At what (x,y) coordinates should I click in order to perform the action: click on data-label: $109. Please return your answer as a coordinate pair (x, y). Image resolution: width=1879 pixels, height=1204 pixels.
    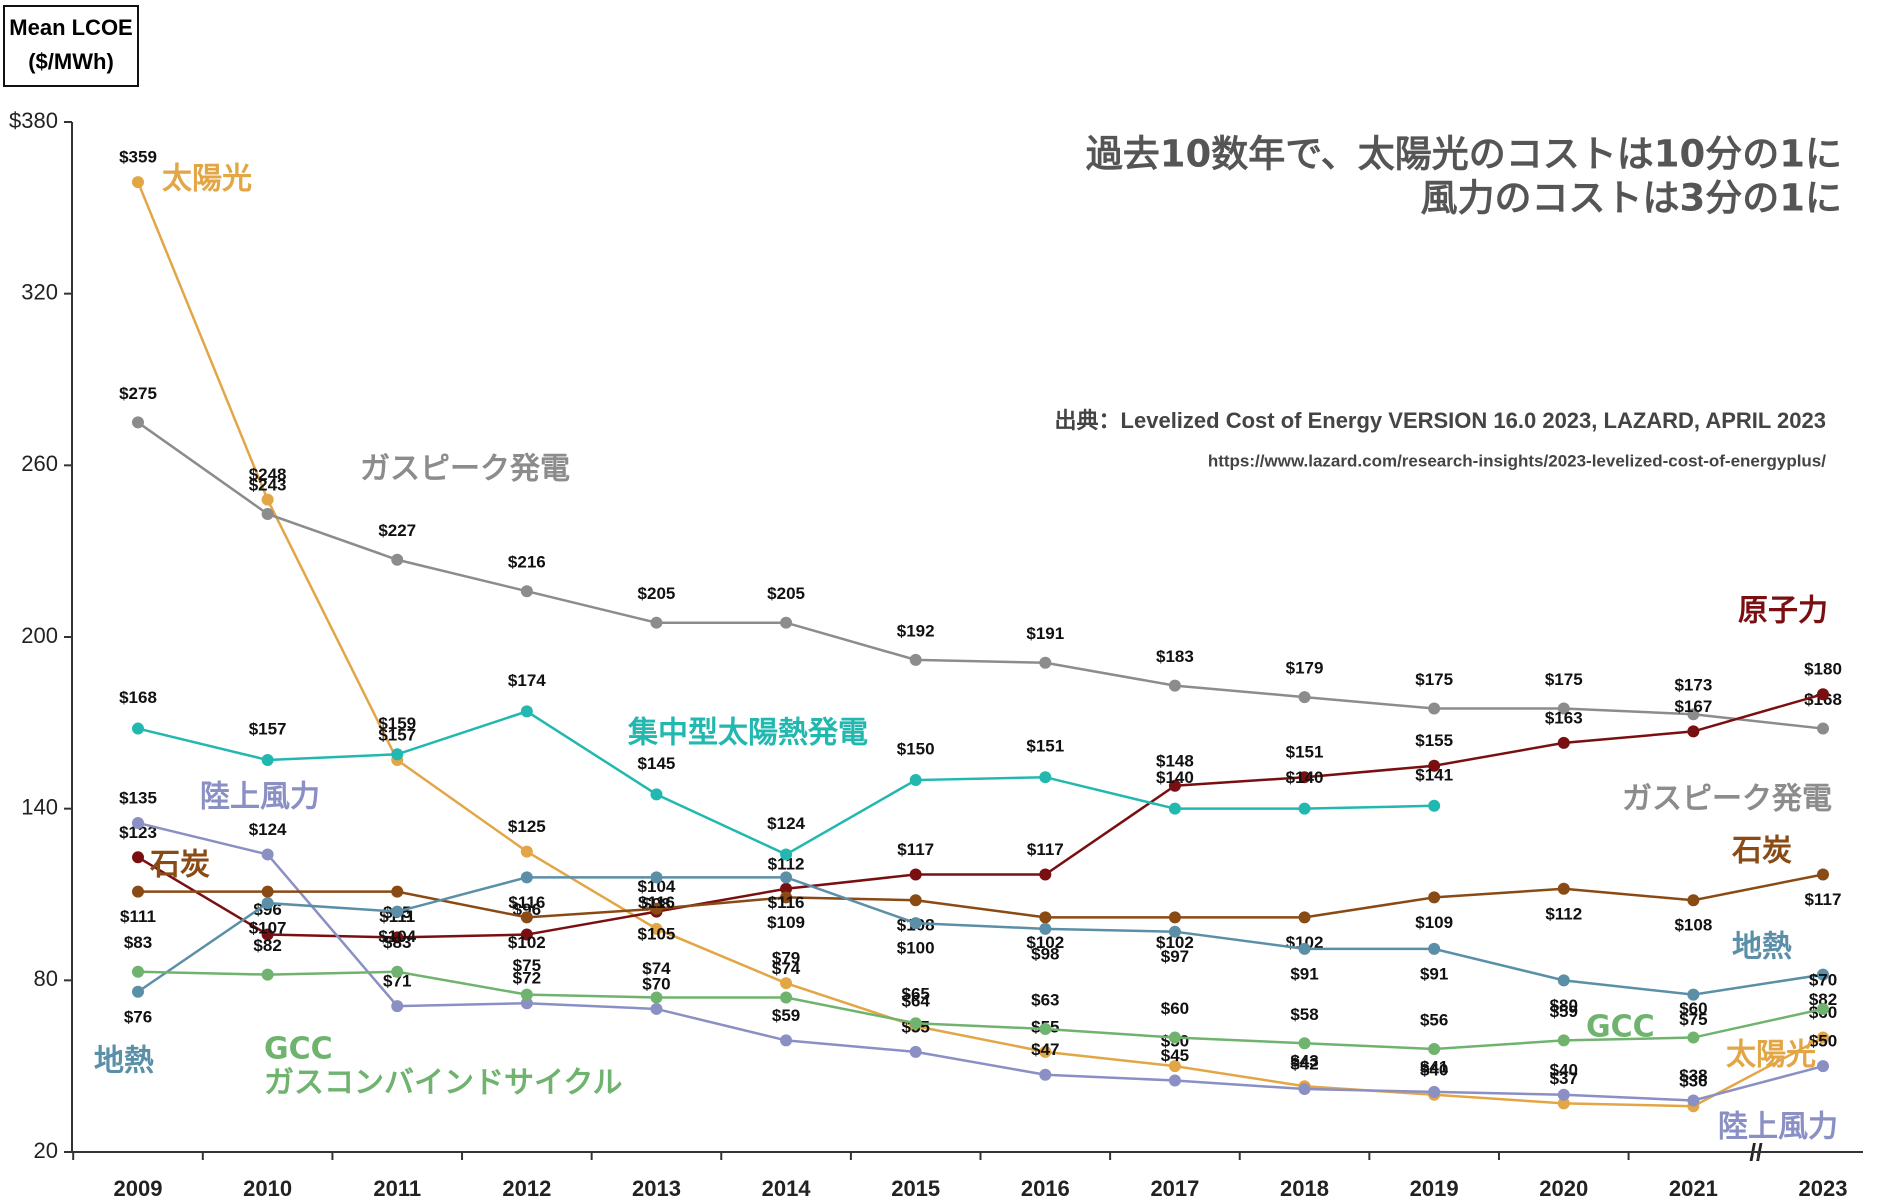
    Looking at the image, I should click on (1434, 922).